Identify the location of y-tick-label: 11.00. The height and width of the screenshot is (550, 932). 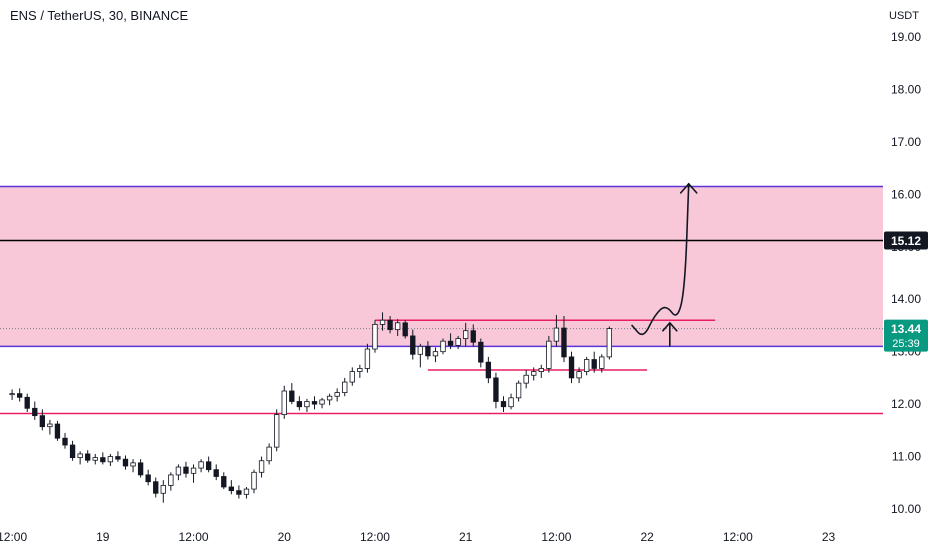
(906, 457).